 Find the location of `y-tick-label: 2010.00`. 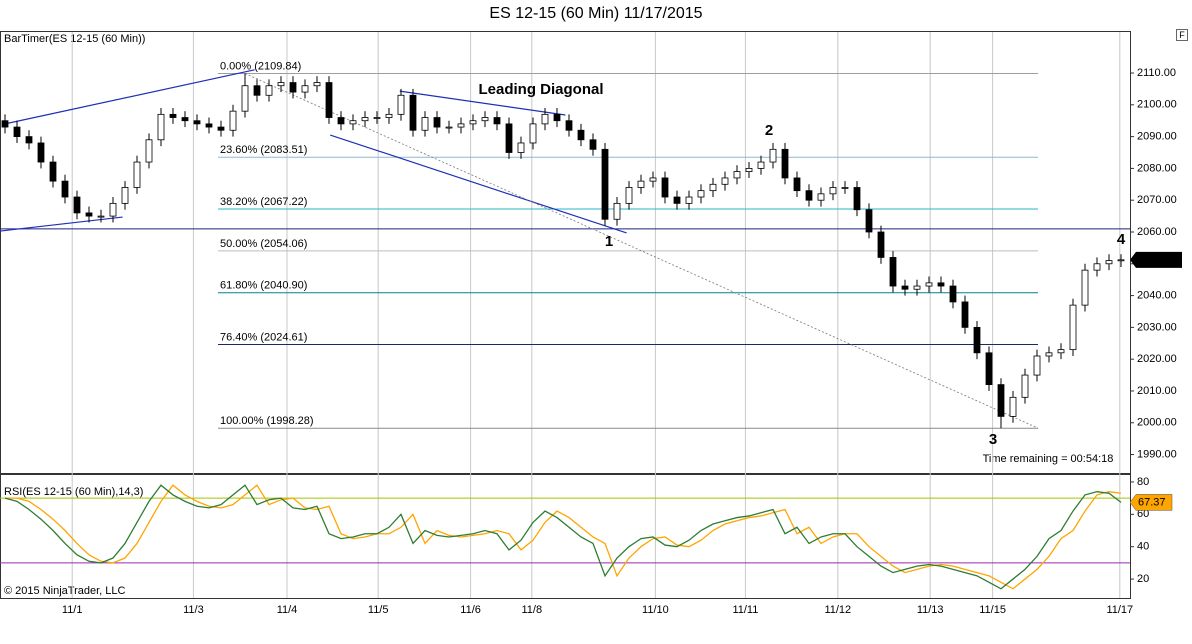

y-tick-label: 2010.00 is located at coordinates (1157, 391).